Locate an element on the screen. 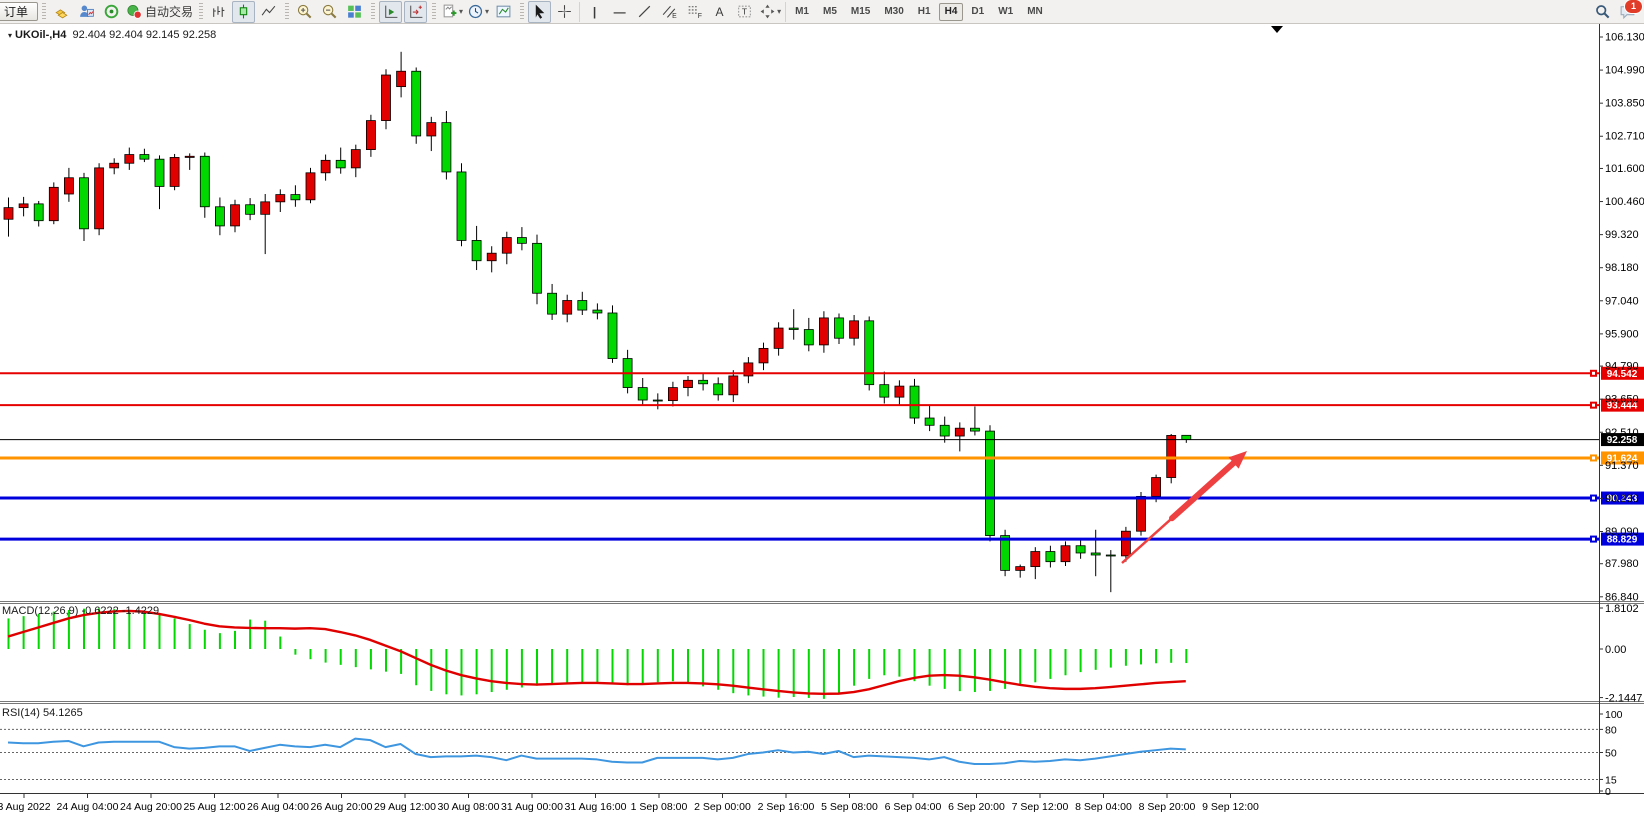 The width and height of the screenshot is (1644, 818). notifications-button: 1 is located at coordinates (1629, 11).